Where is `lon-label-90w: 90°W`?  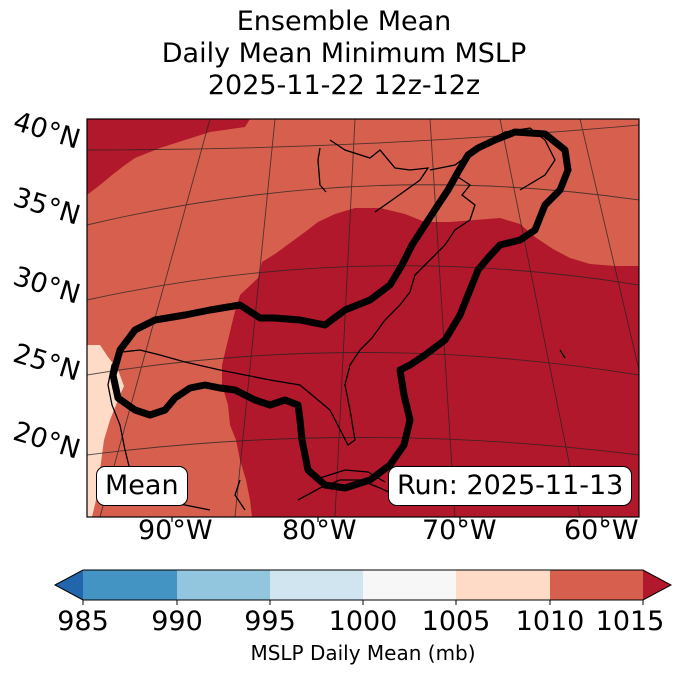 lon-label-90w: 90°W is located at coordinates (175, 530).